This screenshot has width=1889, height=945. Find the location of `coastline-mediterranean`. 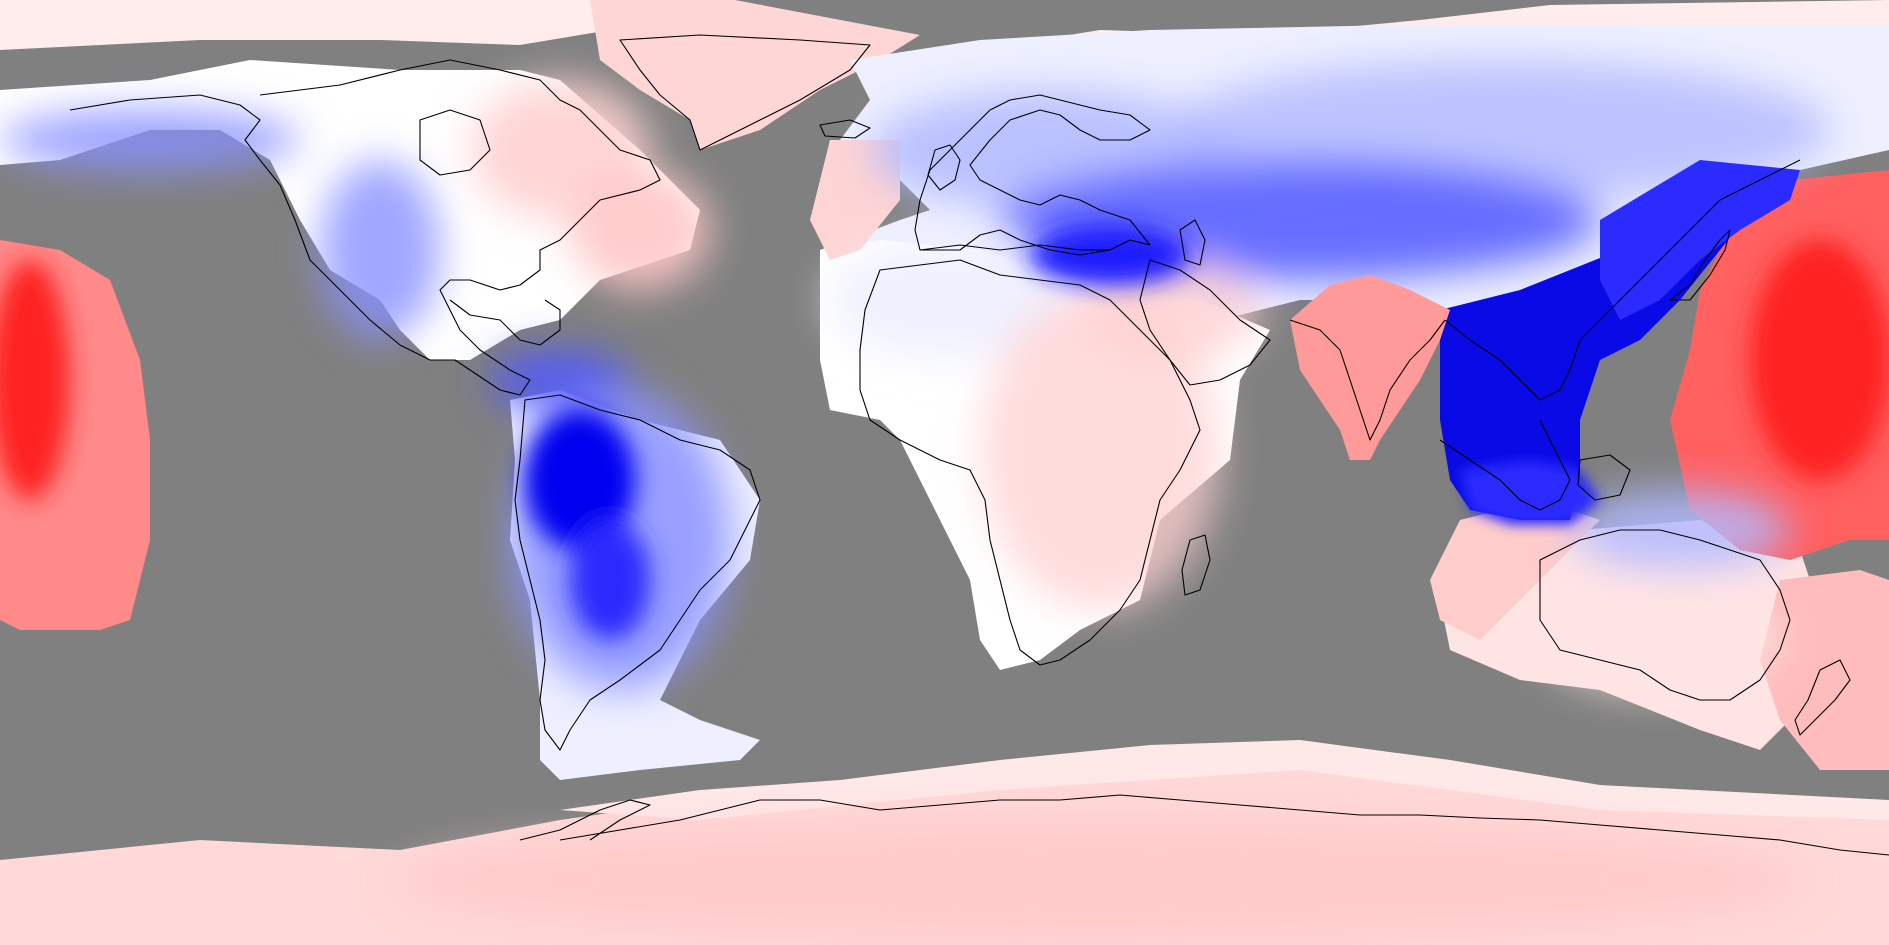

coastline-mediterranean is located at coordinates (1014, 247).